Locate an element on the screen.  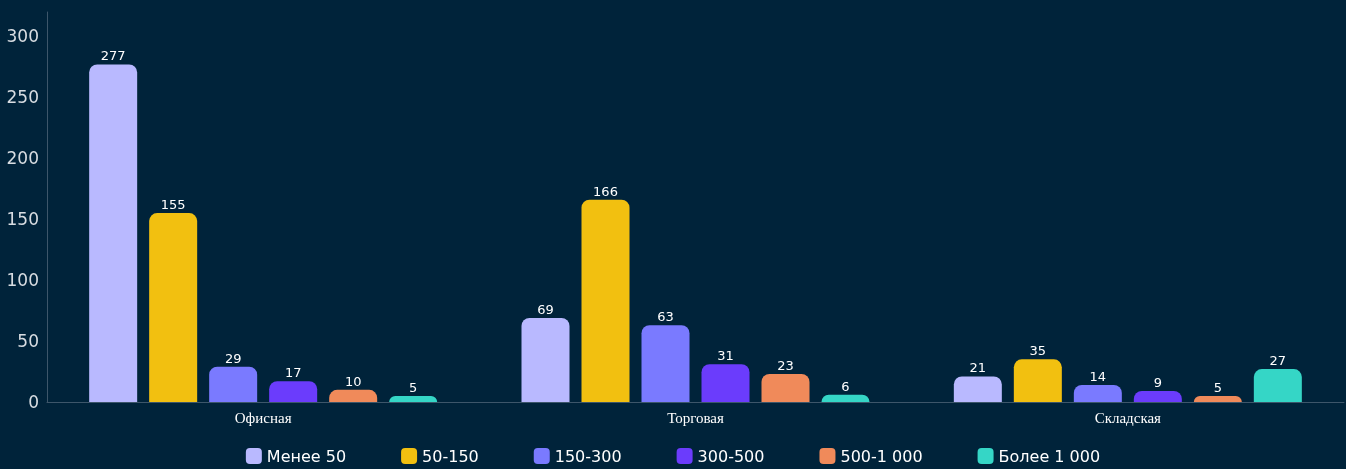
legend-label: 150-300 is located at coordinates (588, 456).